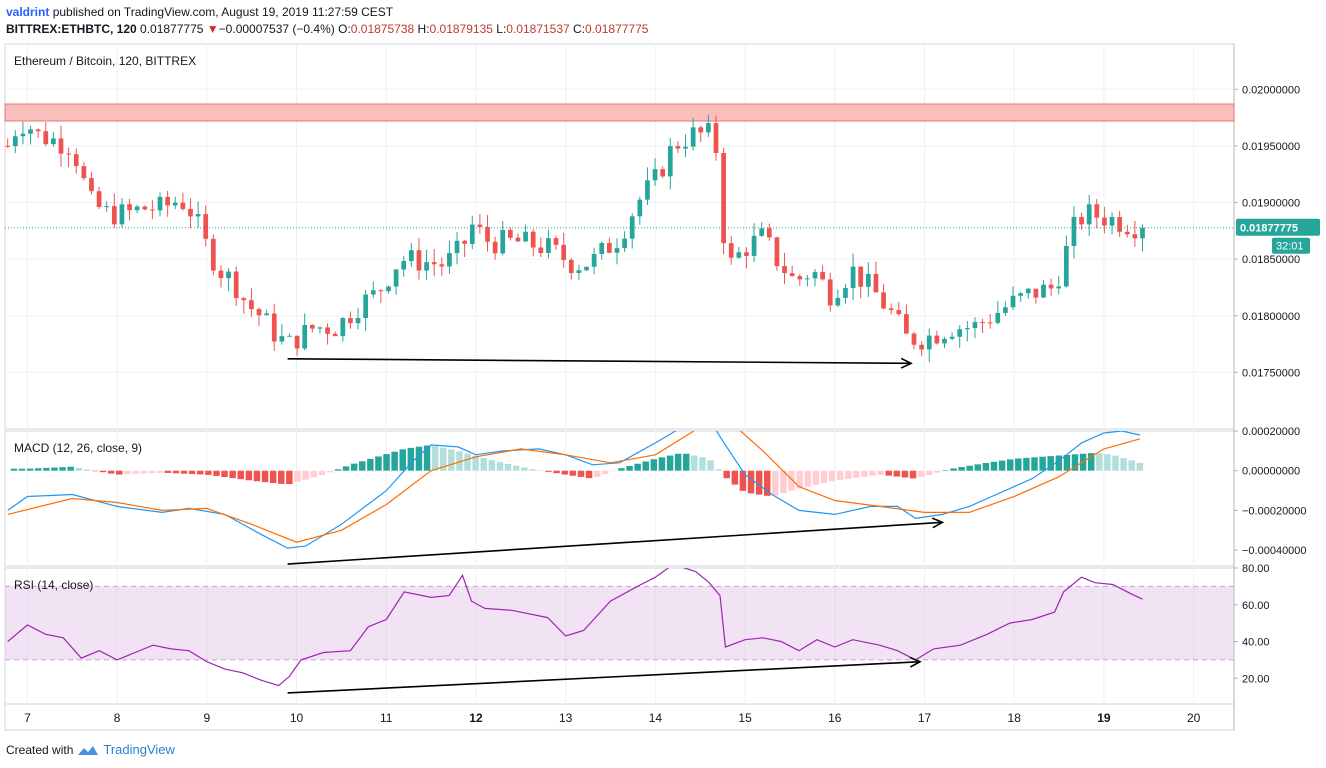  I want to click on change-down-arrow-icon: ▼, so click(212, 29).